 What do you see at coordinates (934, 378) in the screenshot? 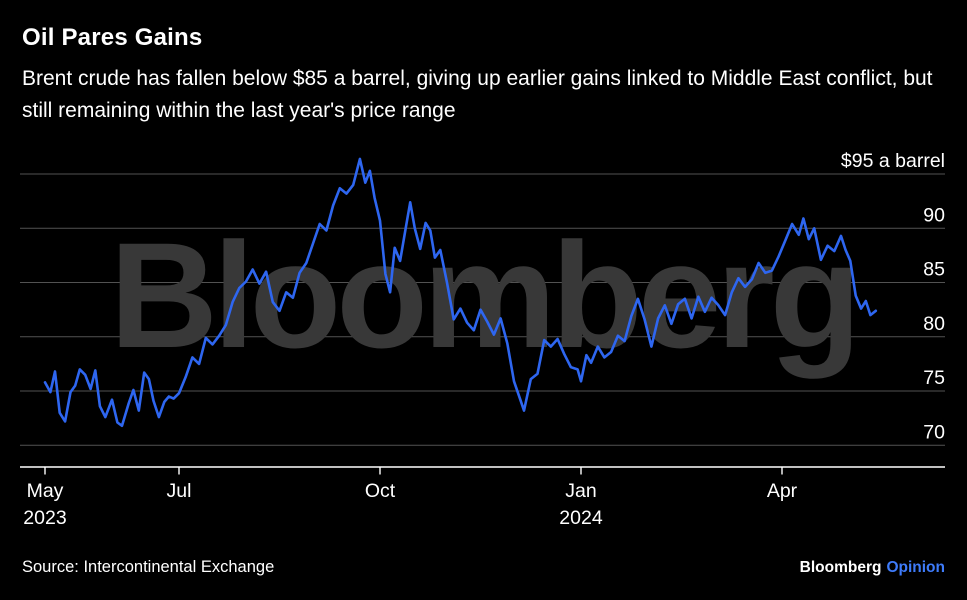
I see `y-axis-label: 75` at bounding box center [934, 378].